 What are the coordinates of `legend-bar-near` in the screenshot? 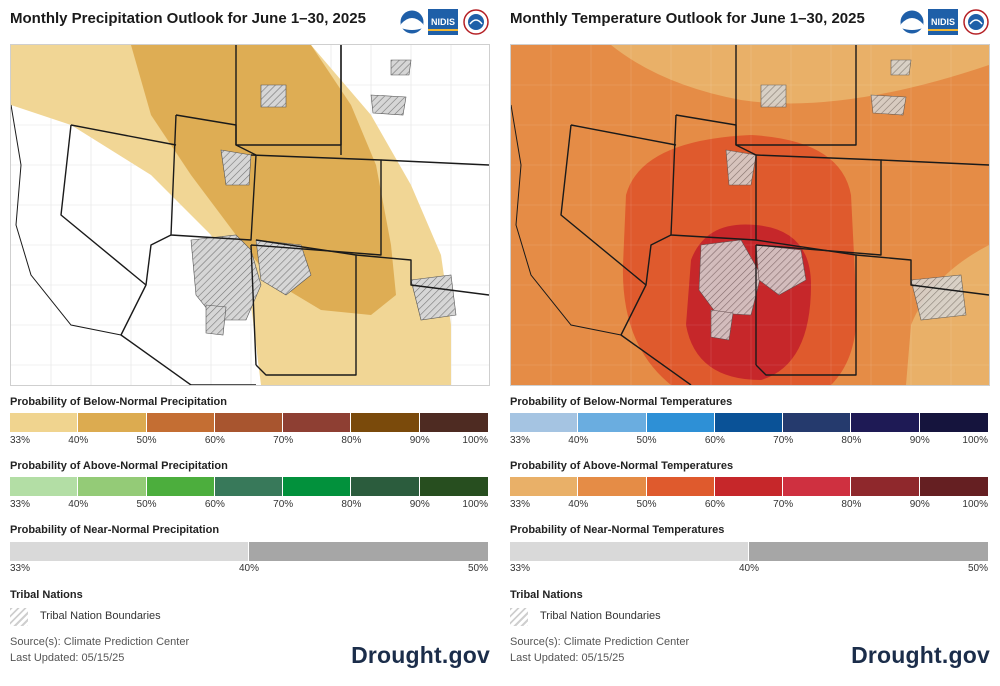 It's located at (749, 551).